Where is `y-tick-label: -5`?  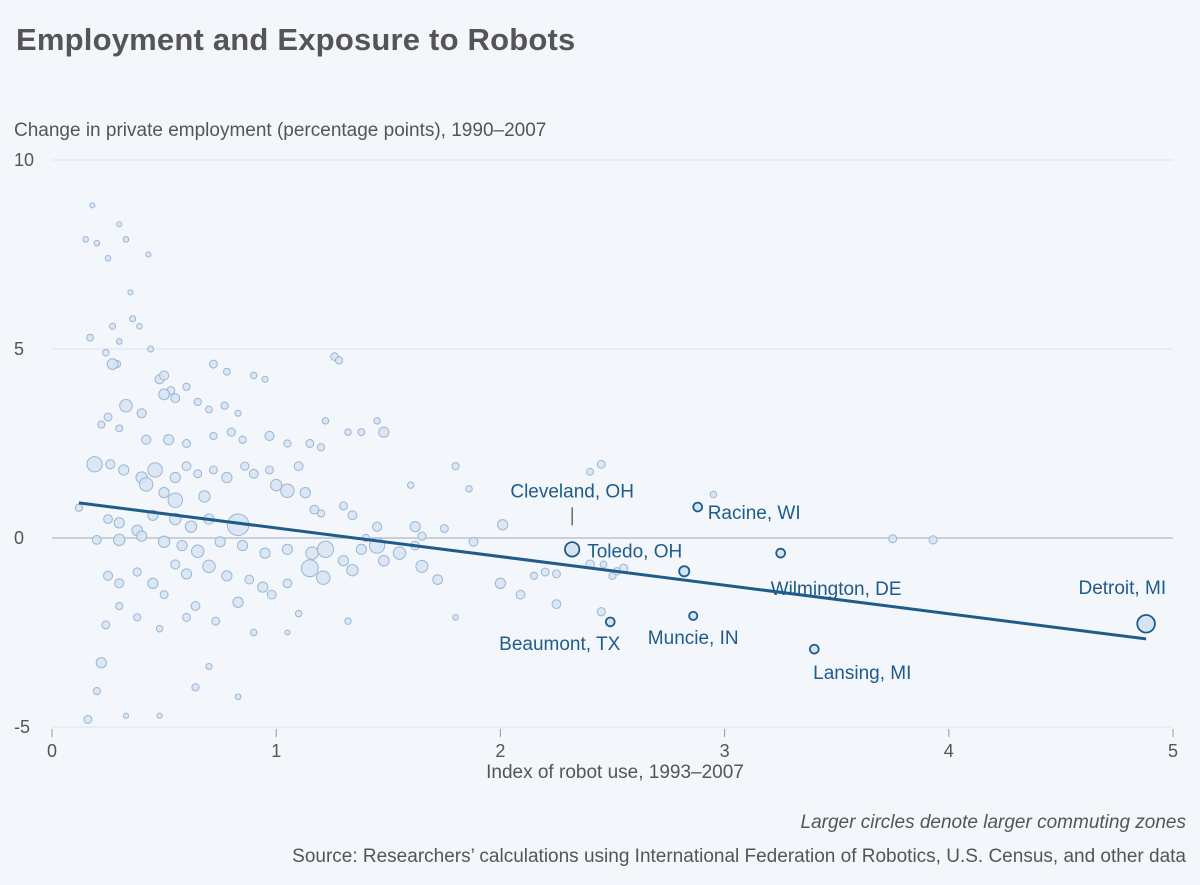
y-tick-label: -5 is located at coordinates (22, 727).